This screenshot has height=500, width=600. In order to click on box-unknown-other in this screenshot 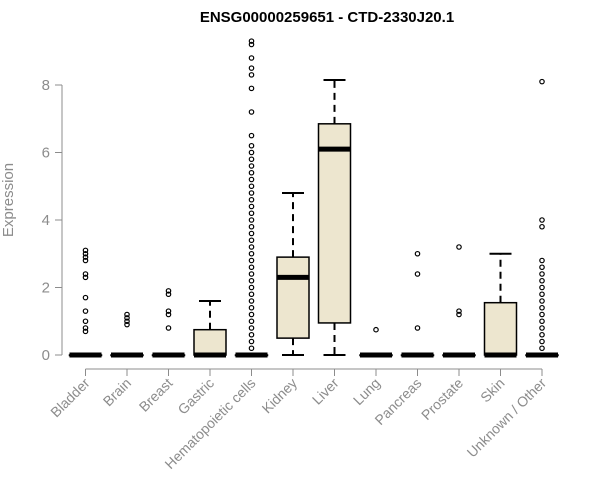, I will do `click(542, 218)`.